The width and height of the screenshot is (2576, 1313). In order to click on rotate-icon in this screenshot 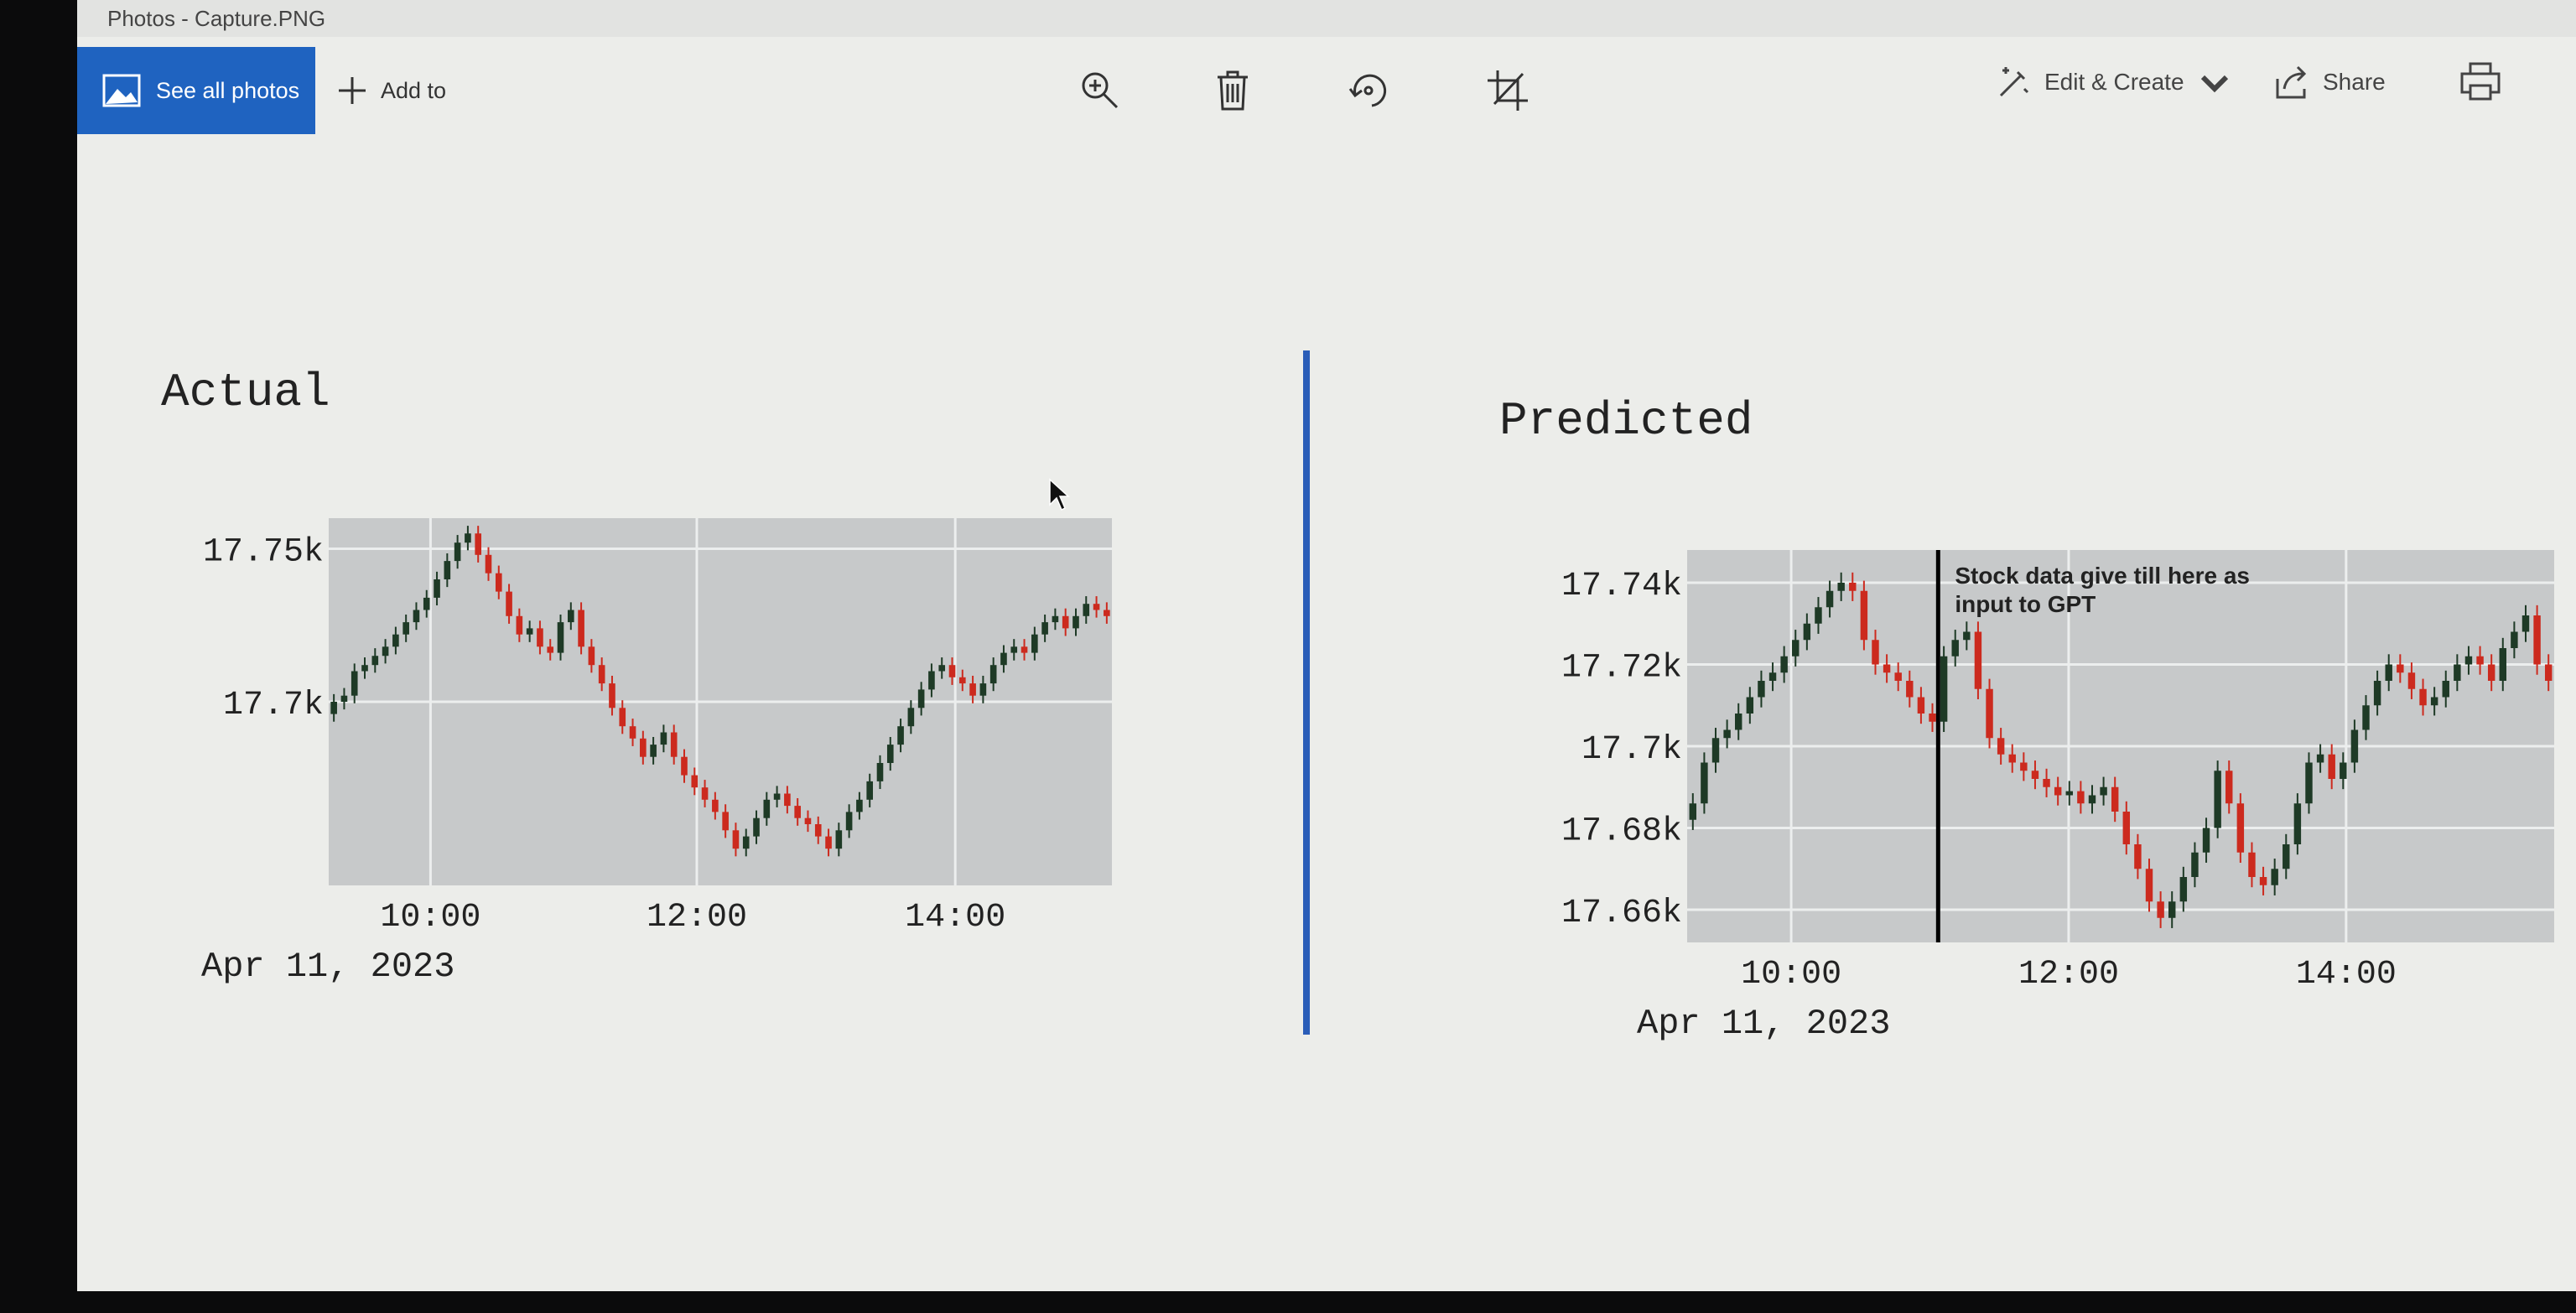, I will do `click(1368, 90)`.